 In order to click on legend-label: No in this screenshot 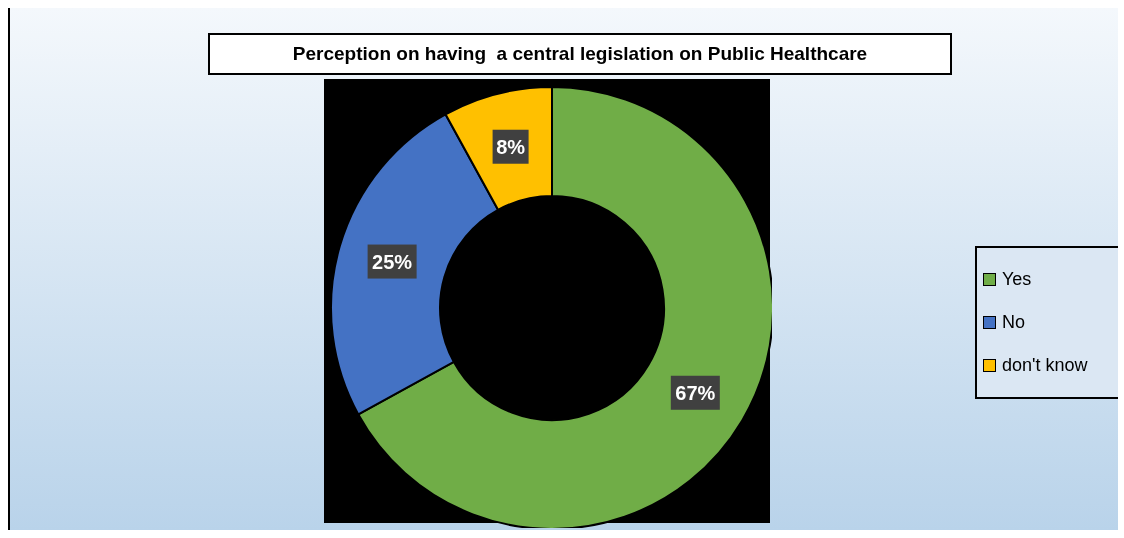, I will do `click(1014, 322)`.